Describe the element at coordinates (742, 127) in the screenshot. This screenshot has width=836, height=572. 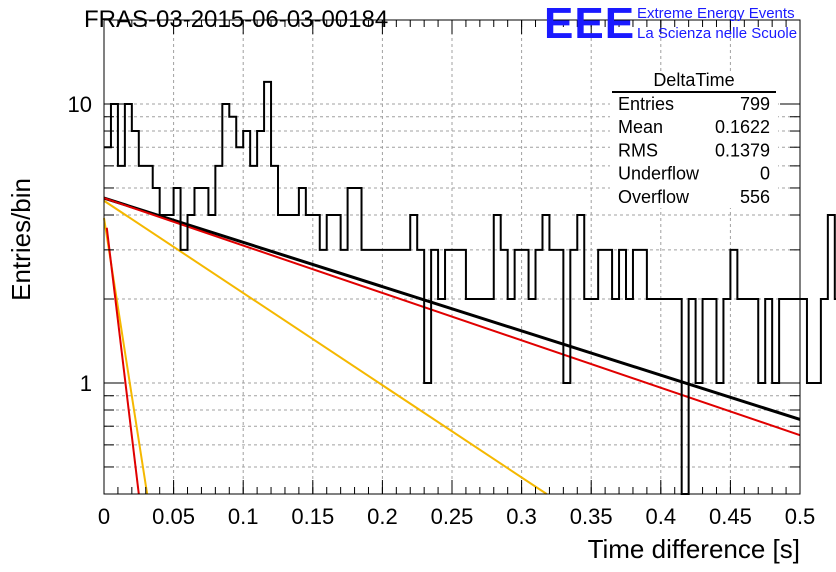
I see `stats-value: 0.1622` at that location.